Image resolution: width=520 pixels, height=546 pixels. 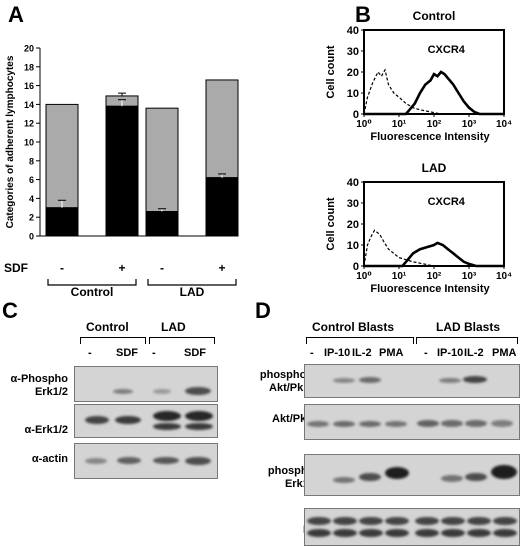 I want to click on bracket-control-blasts, so click(x=360, y=340).